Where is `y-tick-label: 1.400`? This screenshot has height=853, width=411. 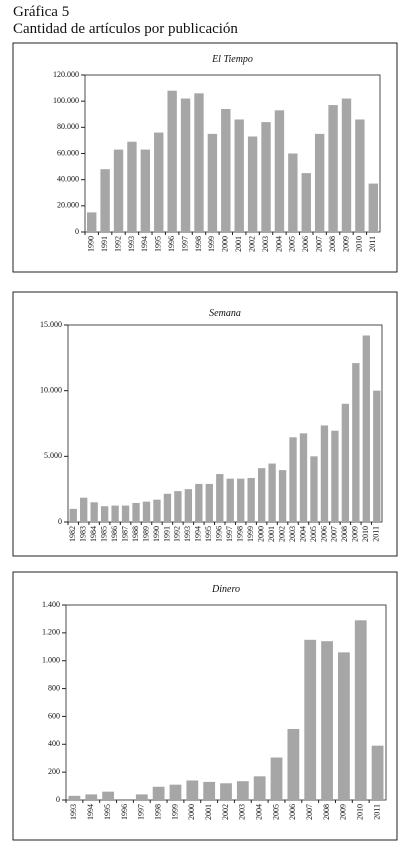 y-tick-label: 1.400 is located at coordinates (51, 604).